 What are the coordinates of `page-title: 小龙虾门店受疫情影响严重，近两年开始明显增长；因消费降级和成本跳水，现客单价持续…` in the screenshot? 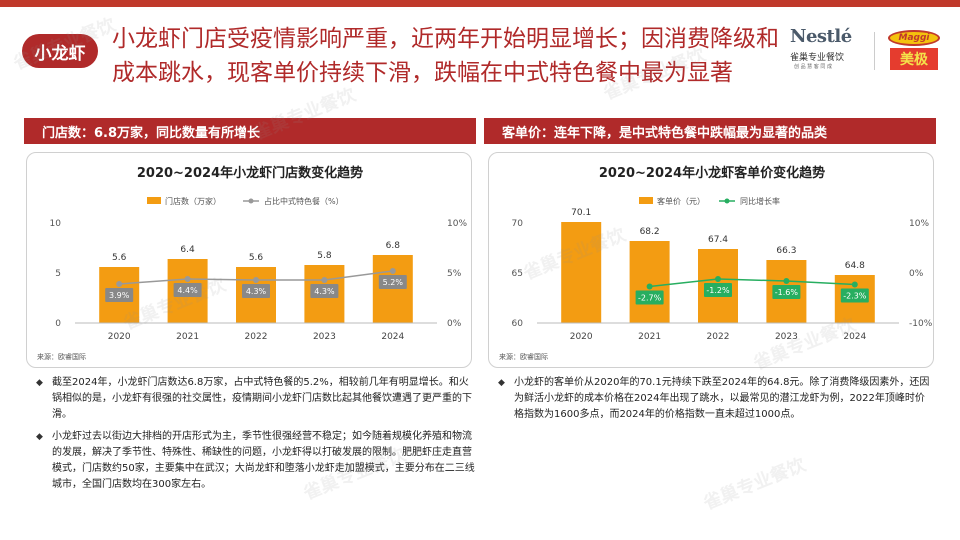 It's located at (445, 56).